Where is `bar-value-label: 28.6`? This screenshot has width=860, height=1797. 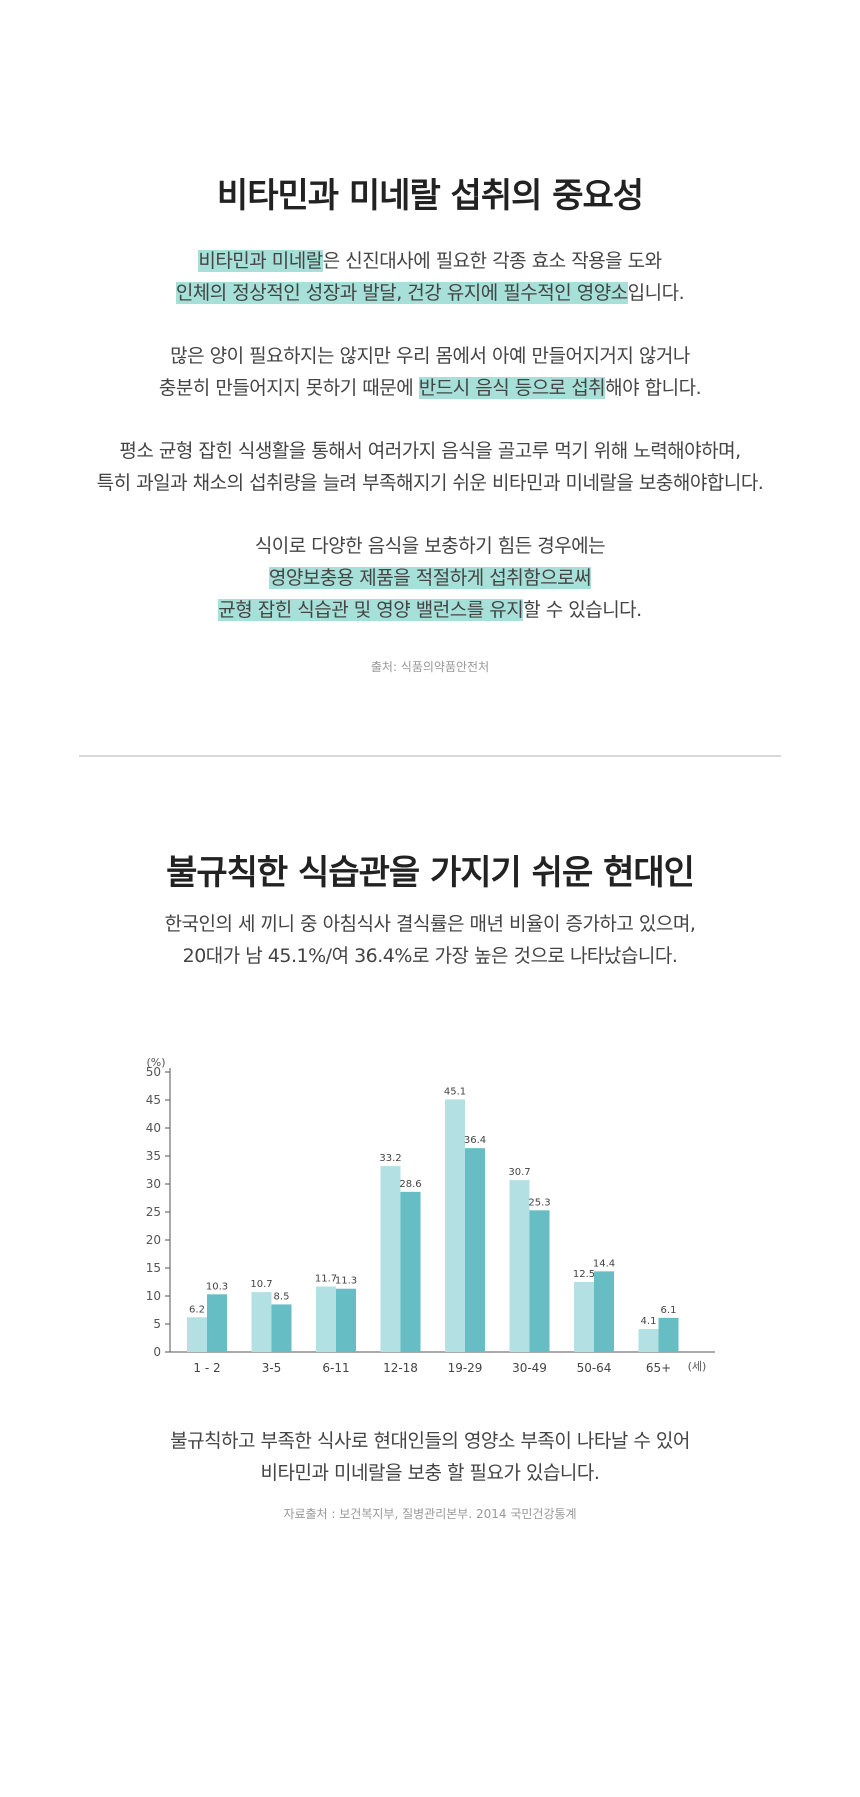 bar-value-label: 28.6 is located at coordinates (410, 1184).